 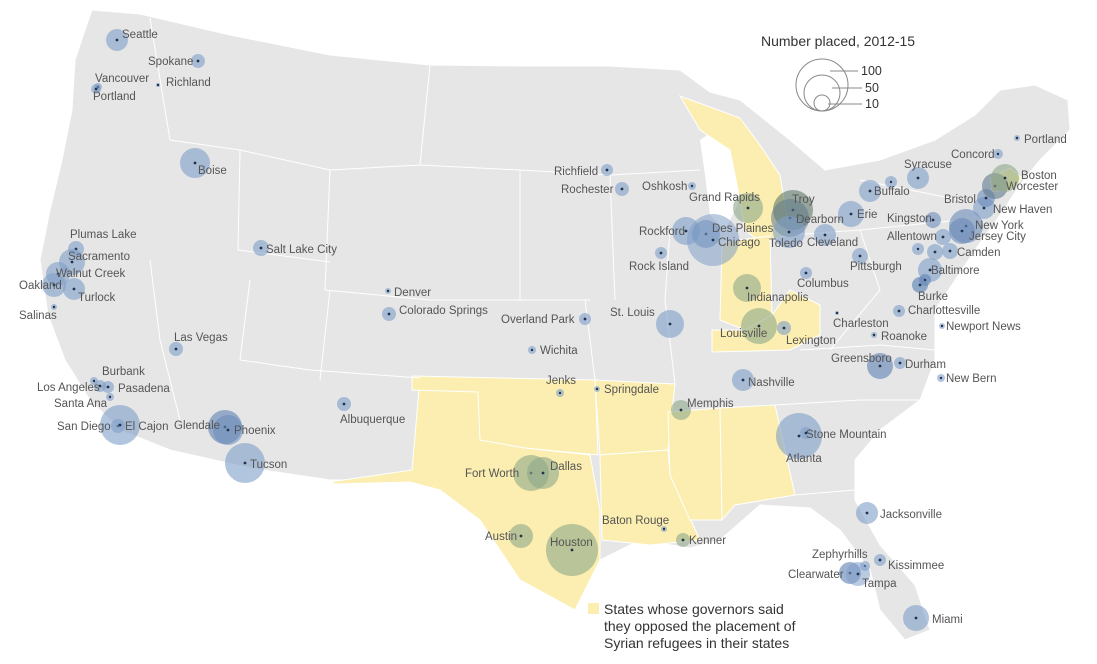 I want to click on city-portland-me, so click(x=1017, y=138).